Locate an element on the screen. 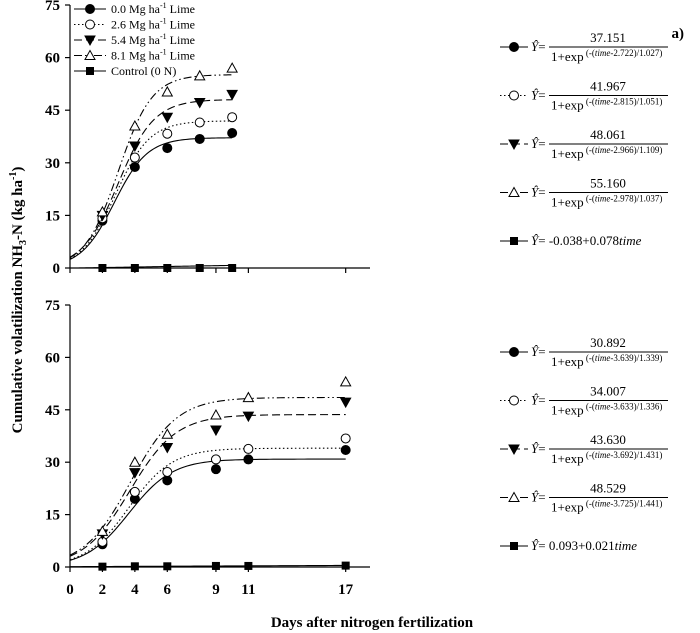  panel-label: a) is located at coordinates (678, 34).